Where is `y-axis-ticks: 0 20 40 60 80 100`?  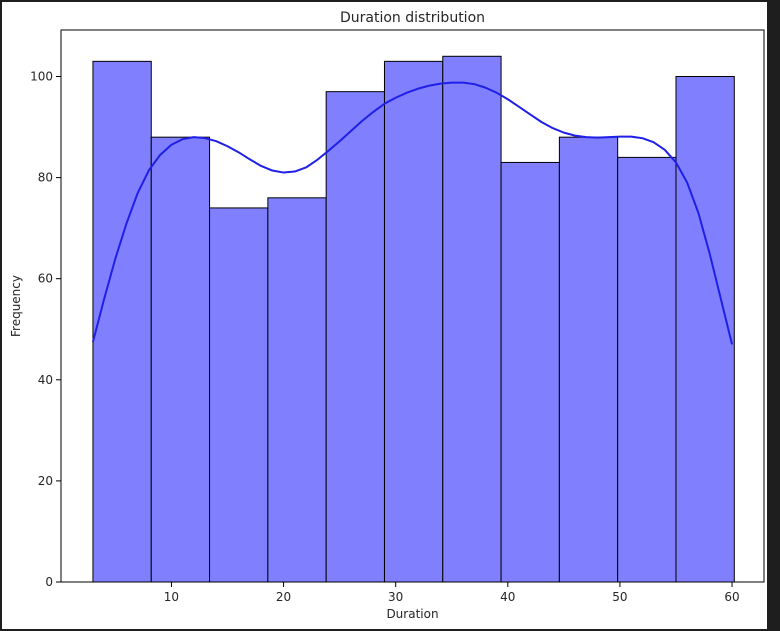 y-axis-ticks: 0 20 40 60 80 100 is located at coordinates (45, 329).